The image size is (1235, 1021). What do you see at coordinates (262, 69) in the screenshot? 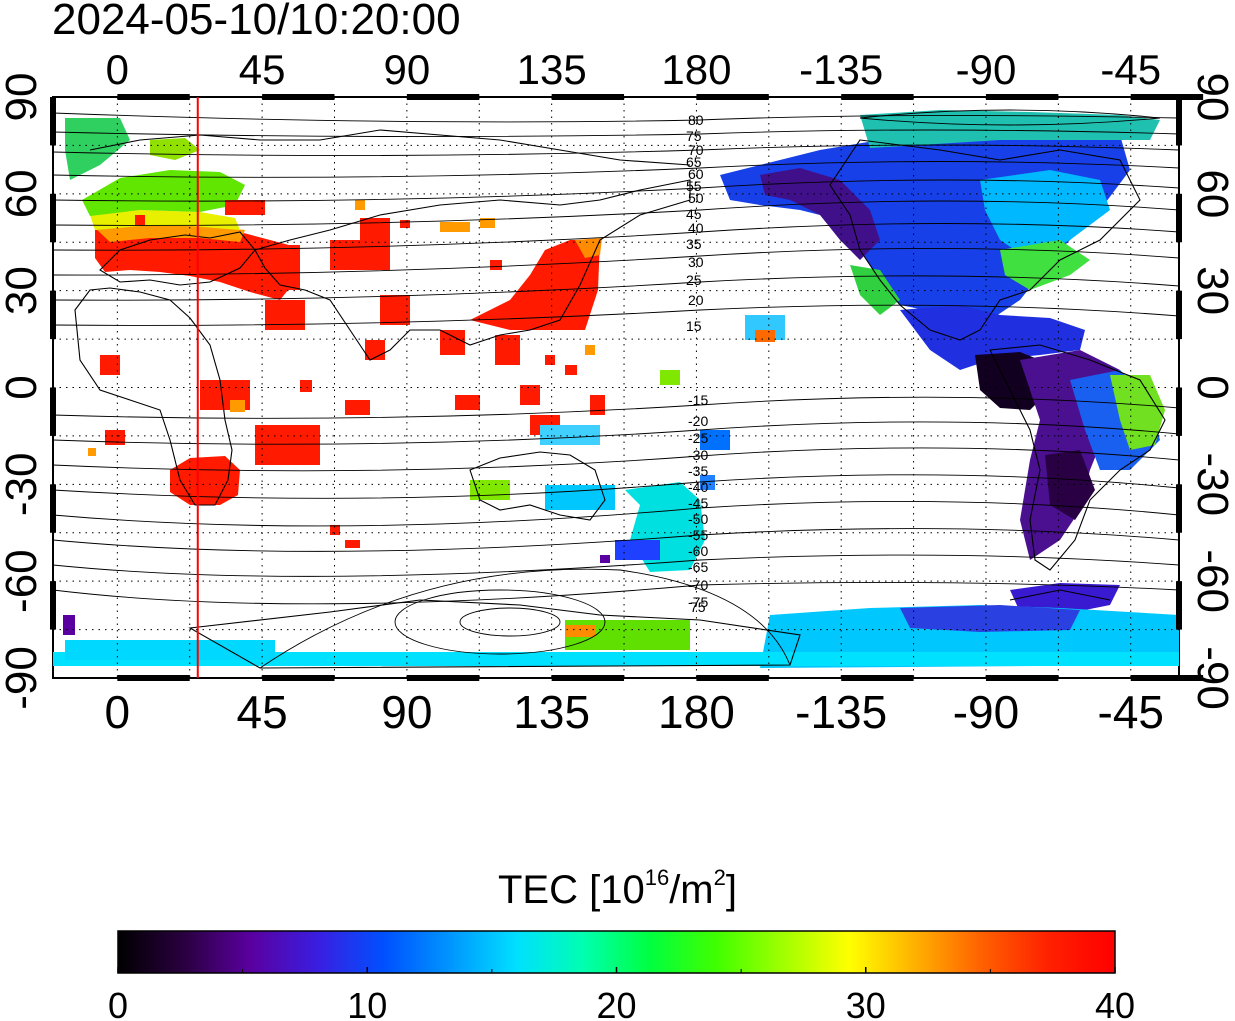
I see `lon-tick-label-top: 45` at bounding box center [262, 69].